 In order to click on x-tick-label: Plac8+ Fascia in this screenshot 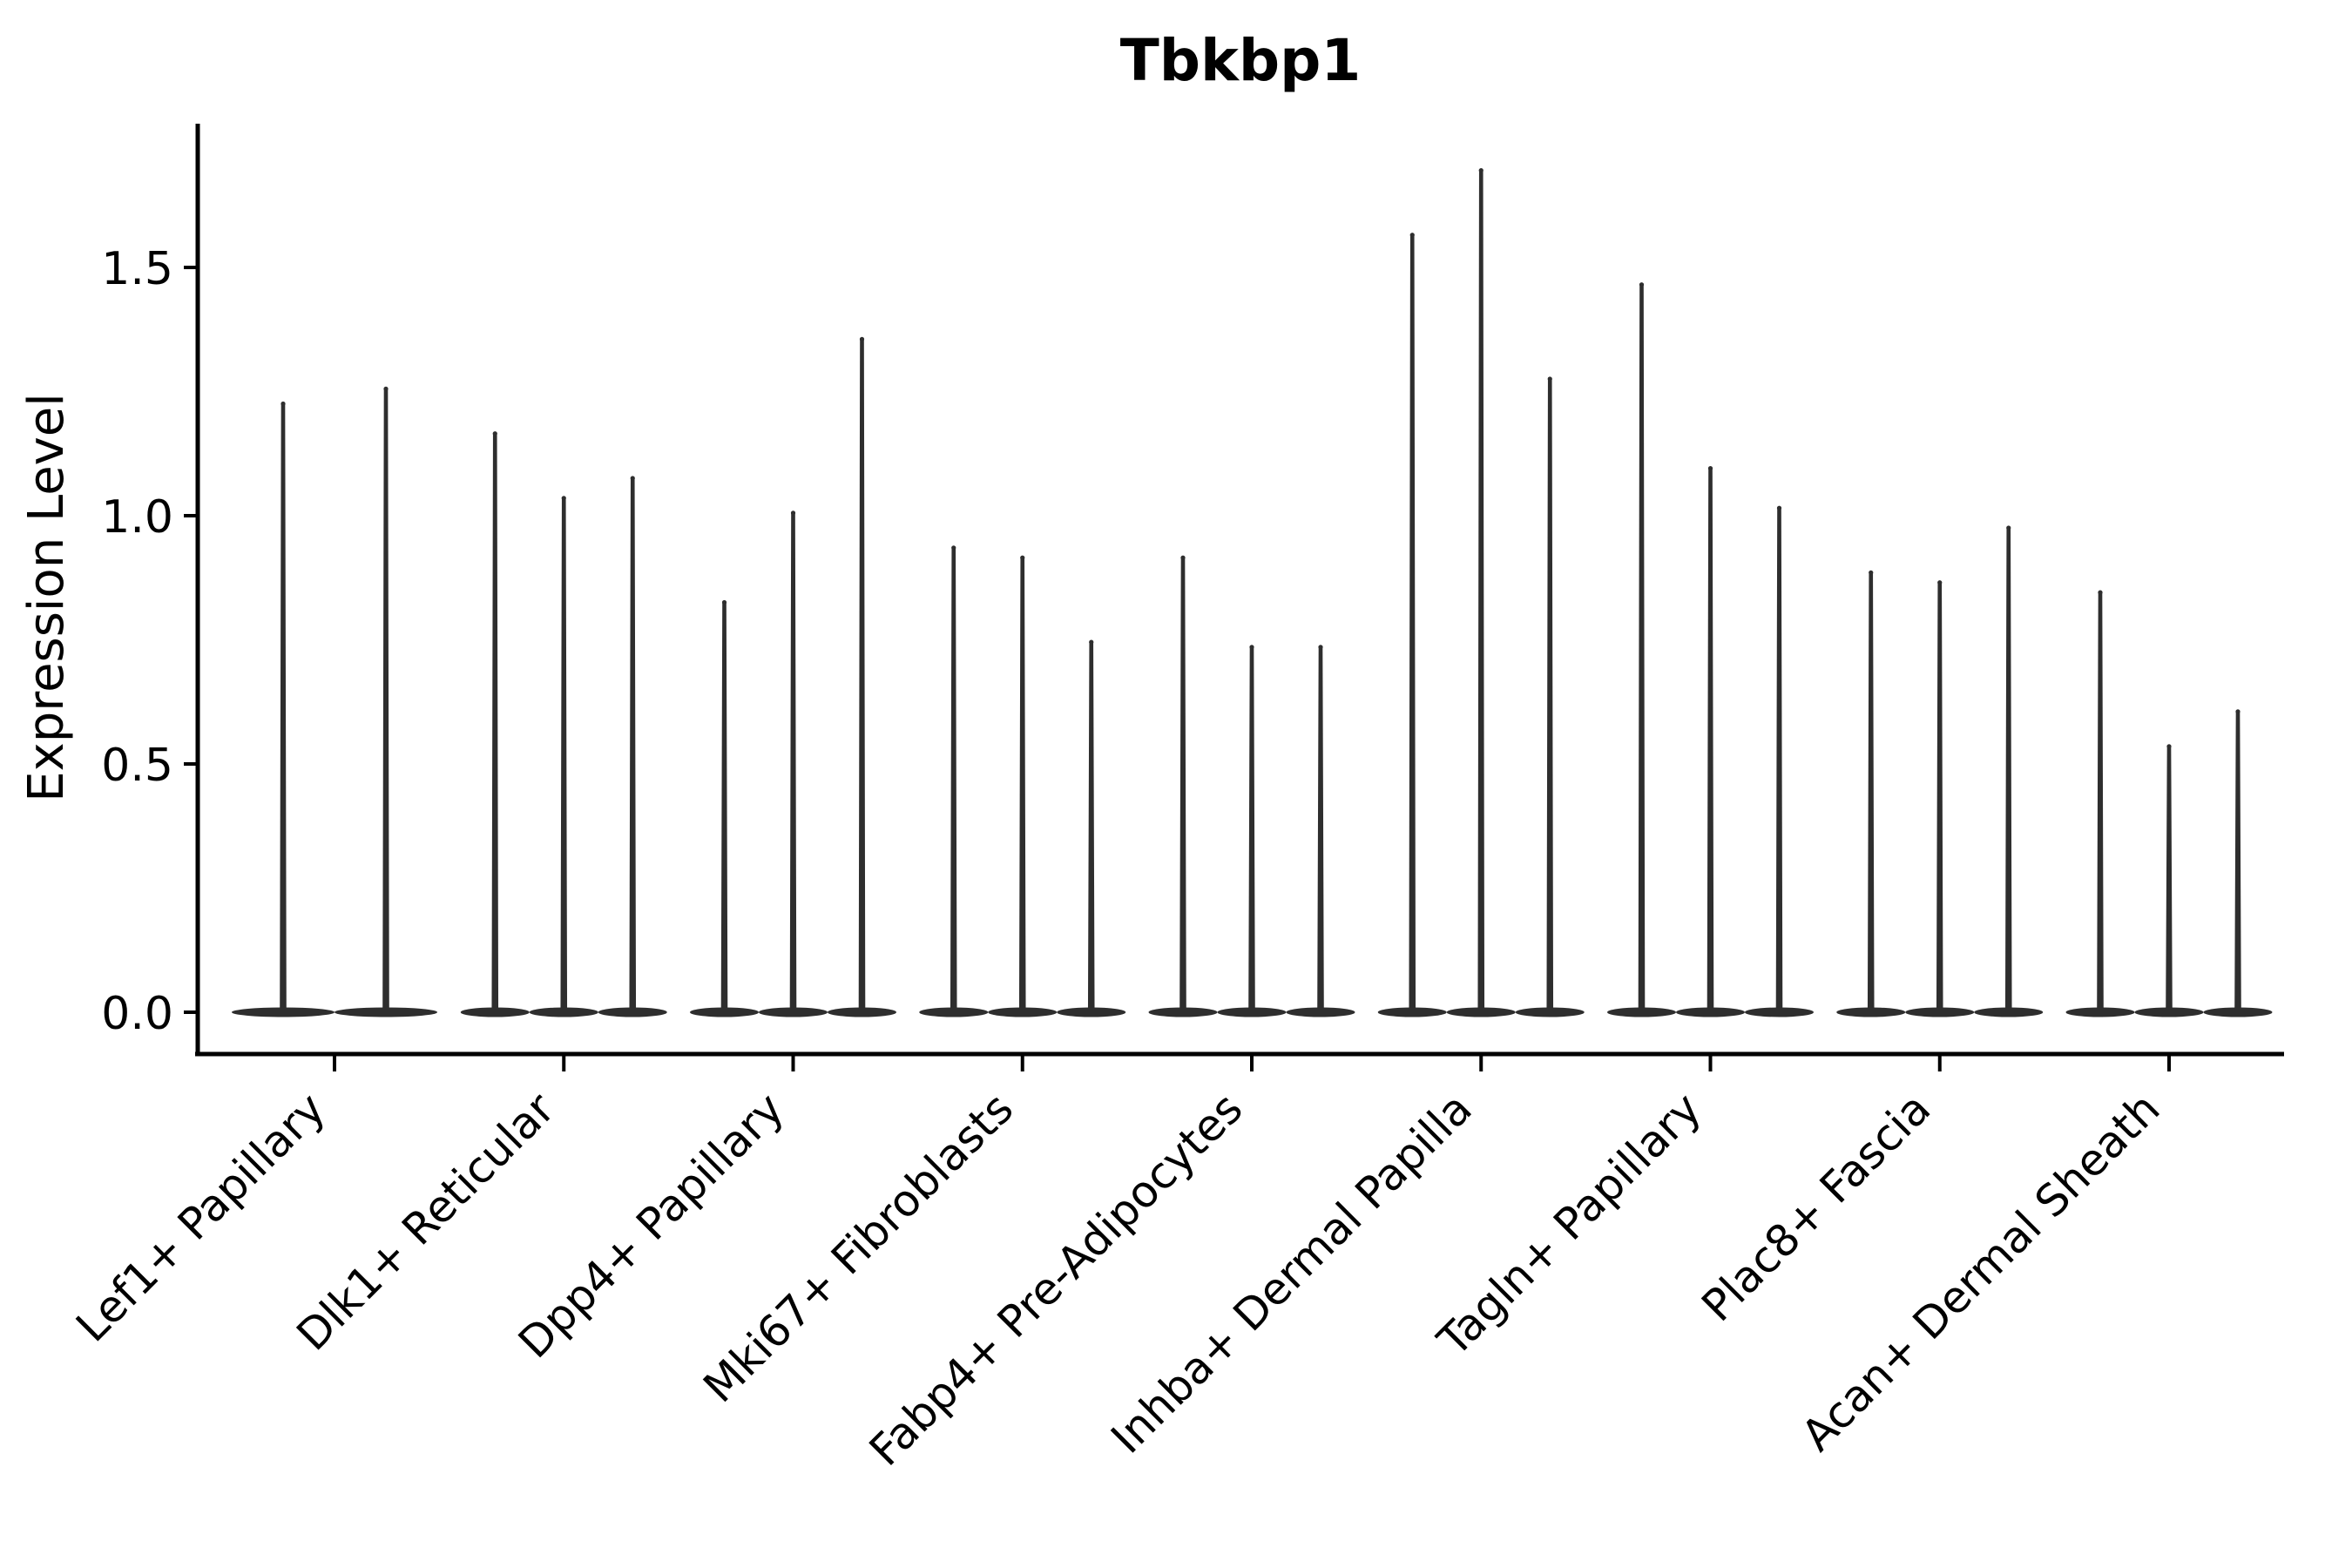, I will do `click(1817, 1207)`.